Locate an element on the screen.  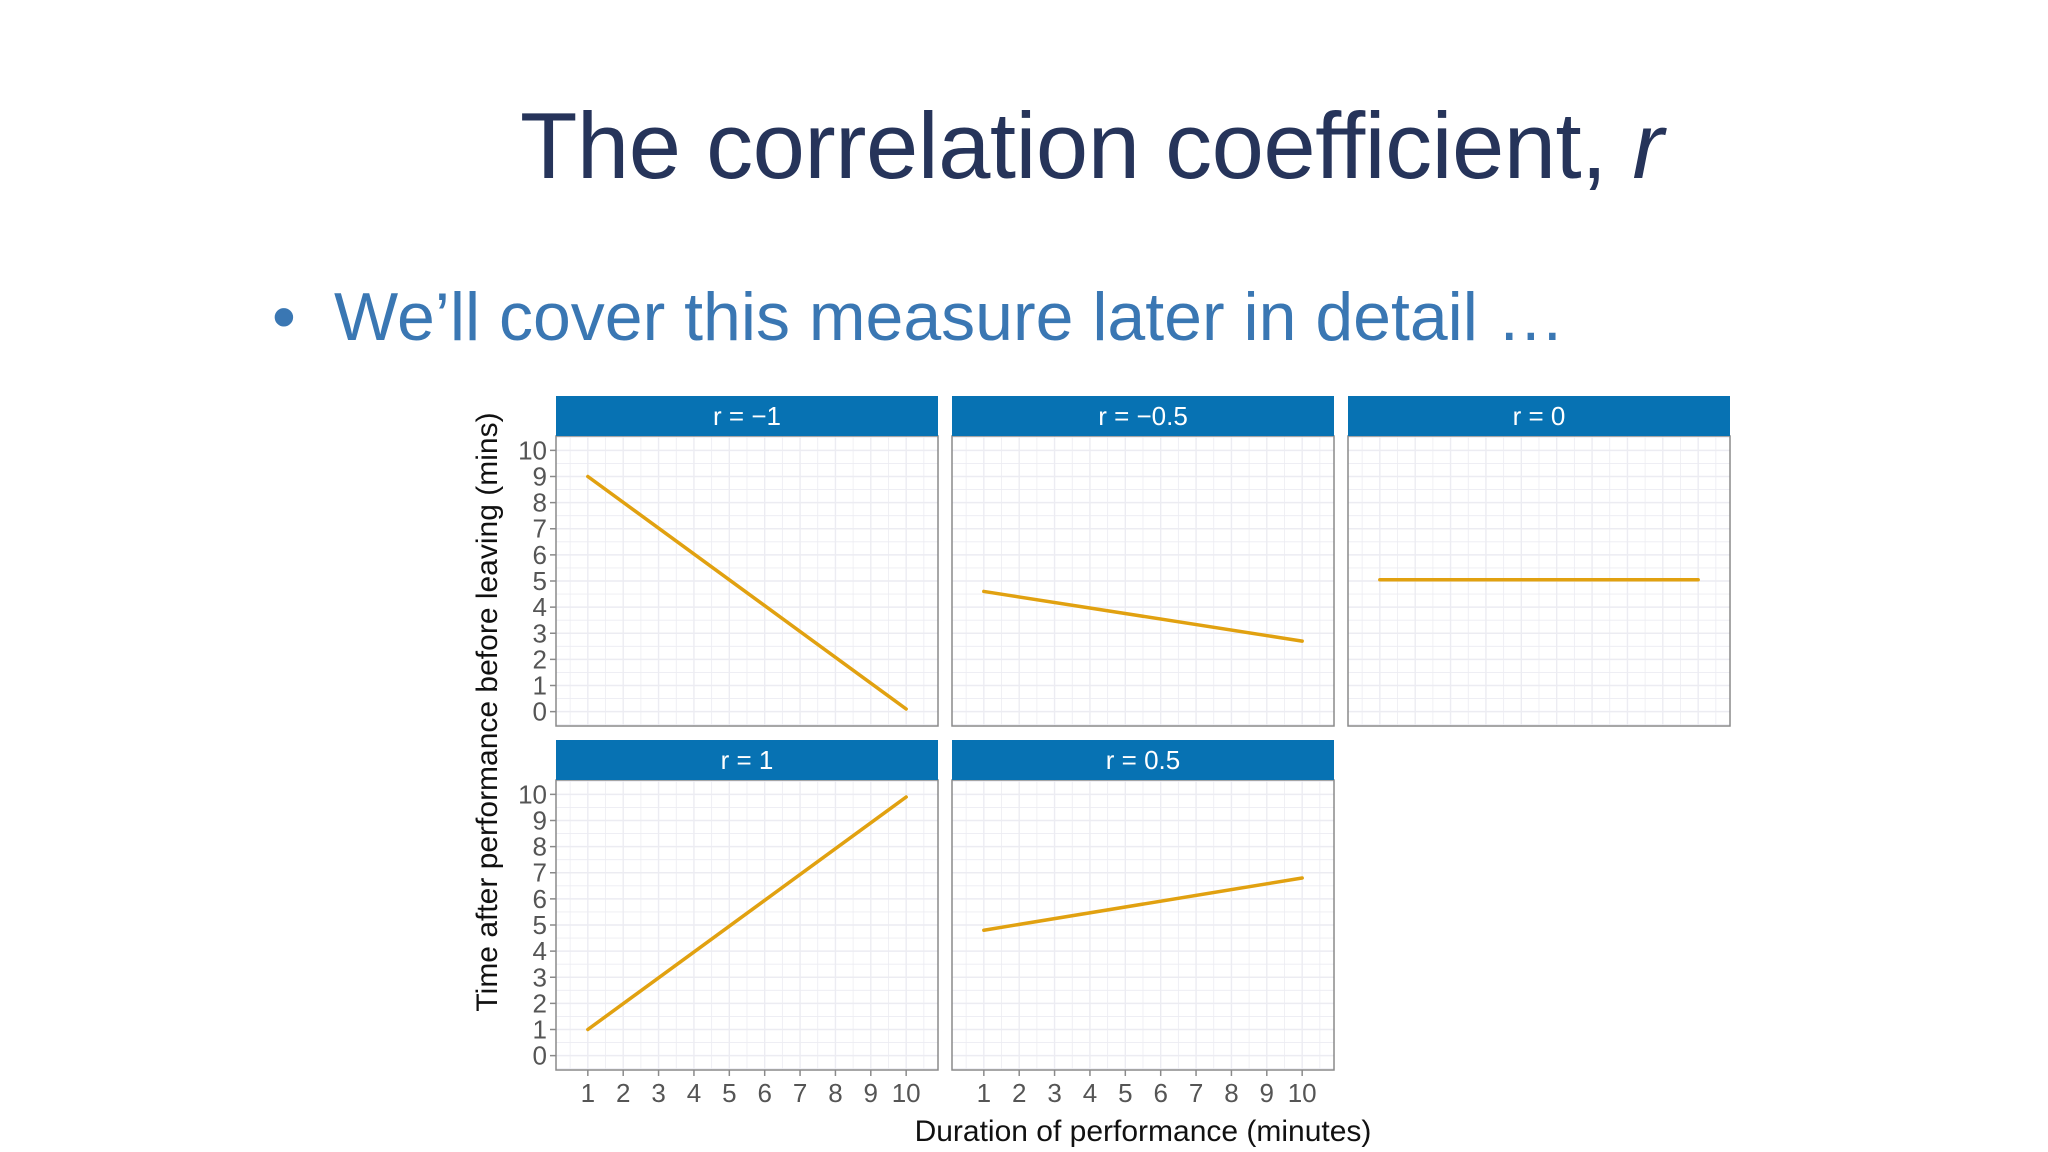
facet-strip-label: r = −1 is located at coordinates (747, 416).